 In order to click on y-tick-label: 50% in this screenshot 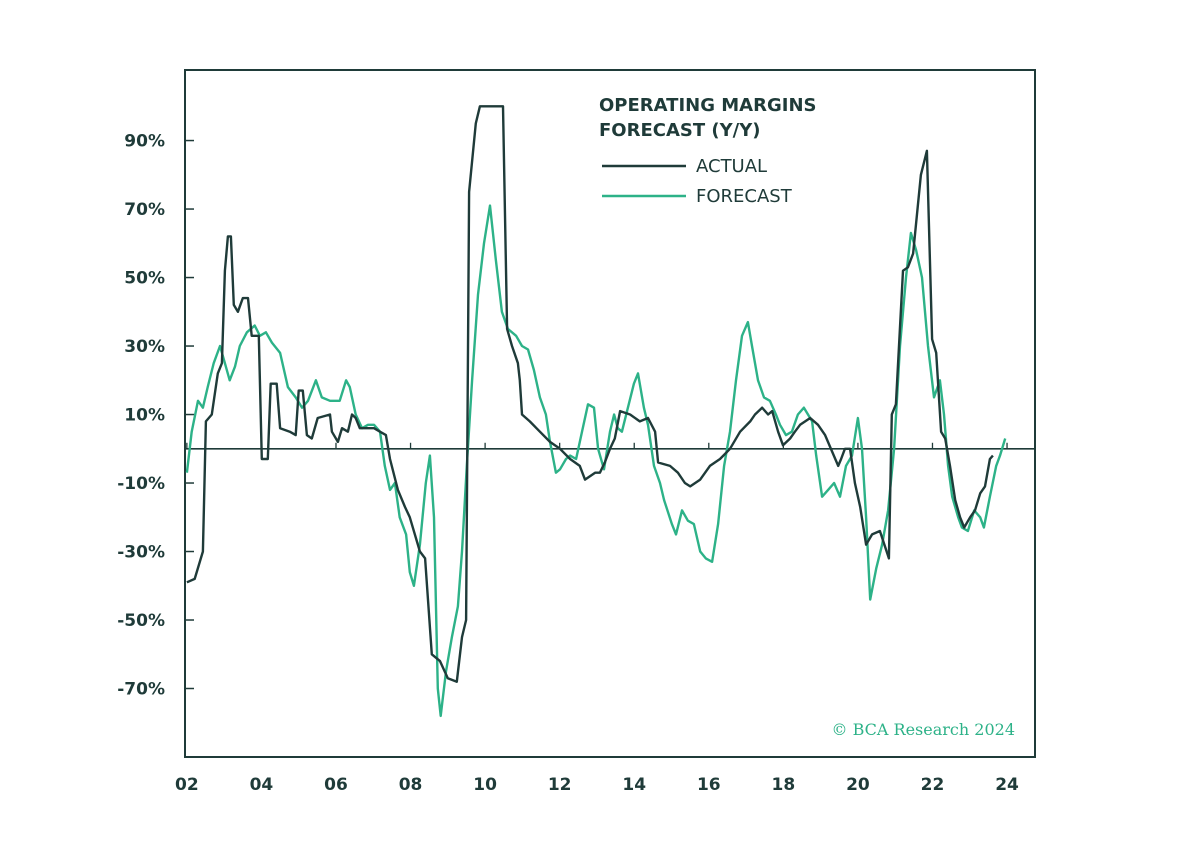, I will do `click(144, 279)`.